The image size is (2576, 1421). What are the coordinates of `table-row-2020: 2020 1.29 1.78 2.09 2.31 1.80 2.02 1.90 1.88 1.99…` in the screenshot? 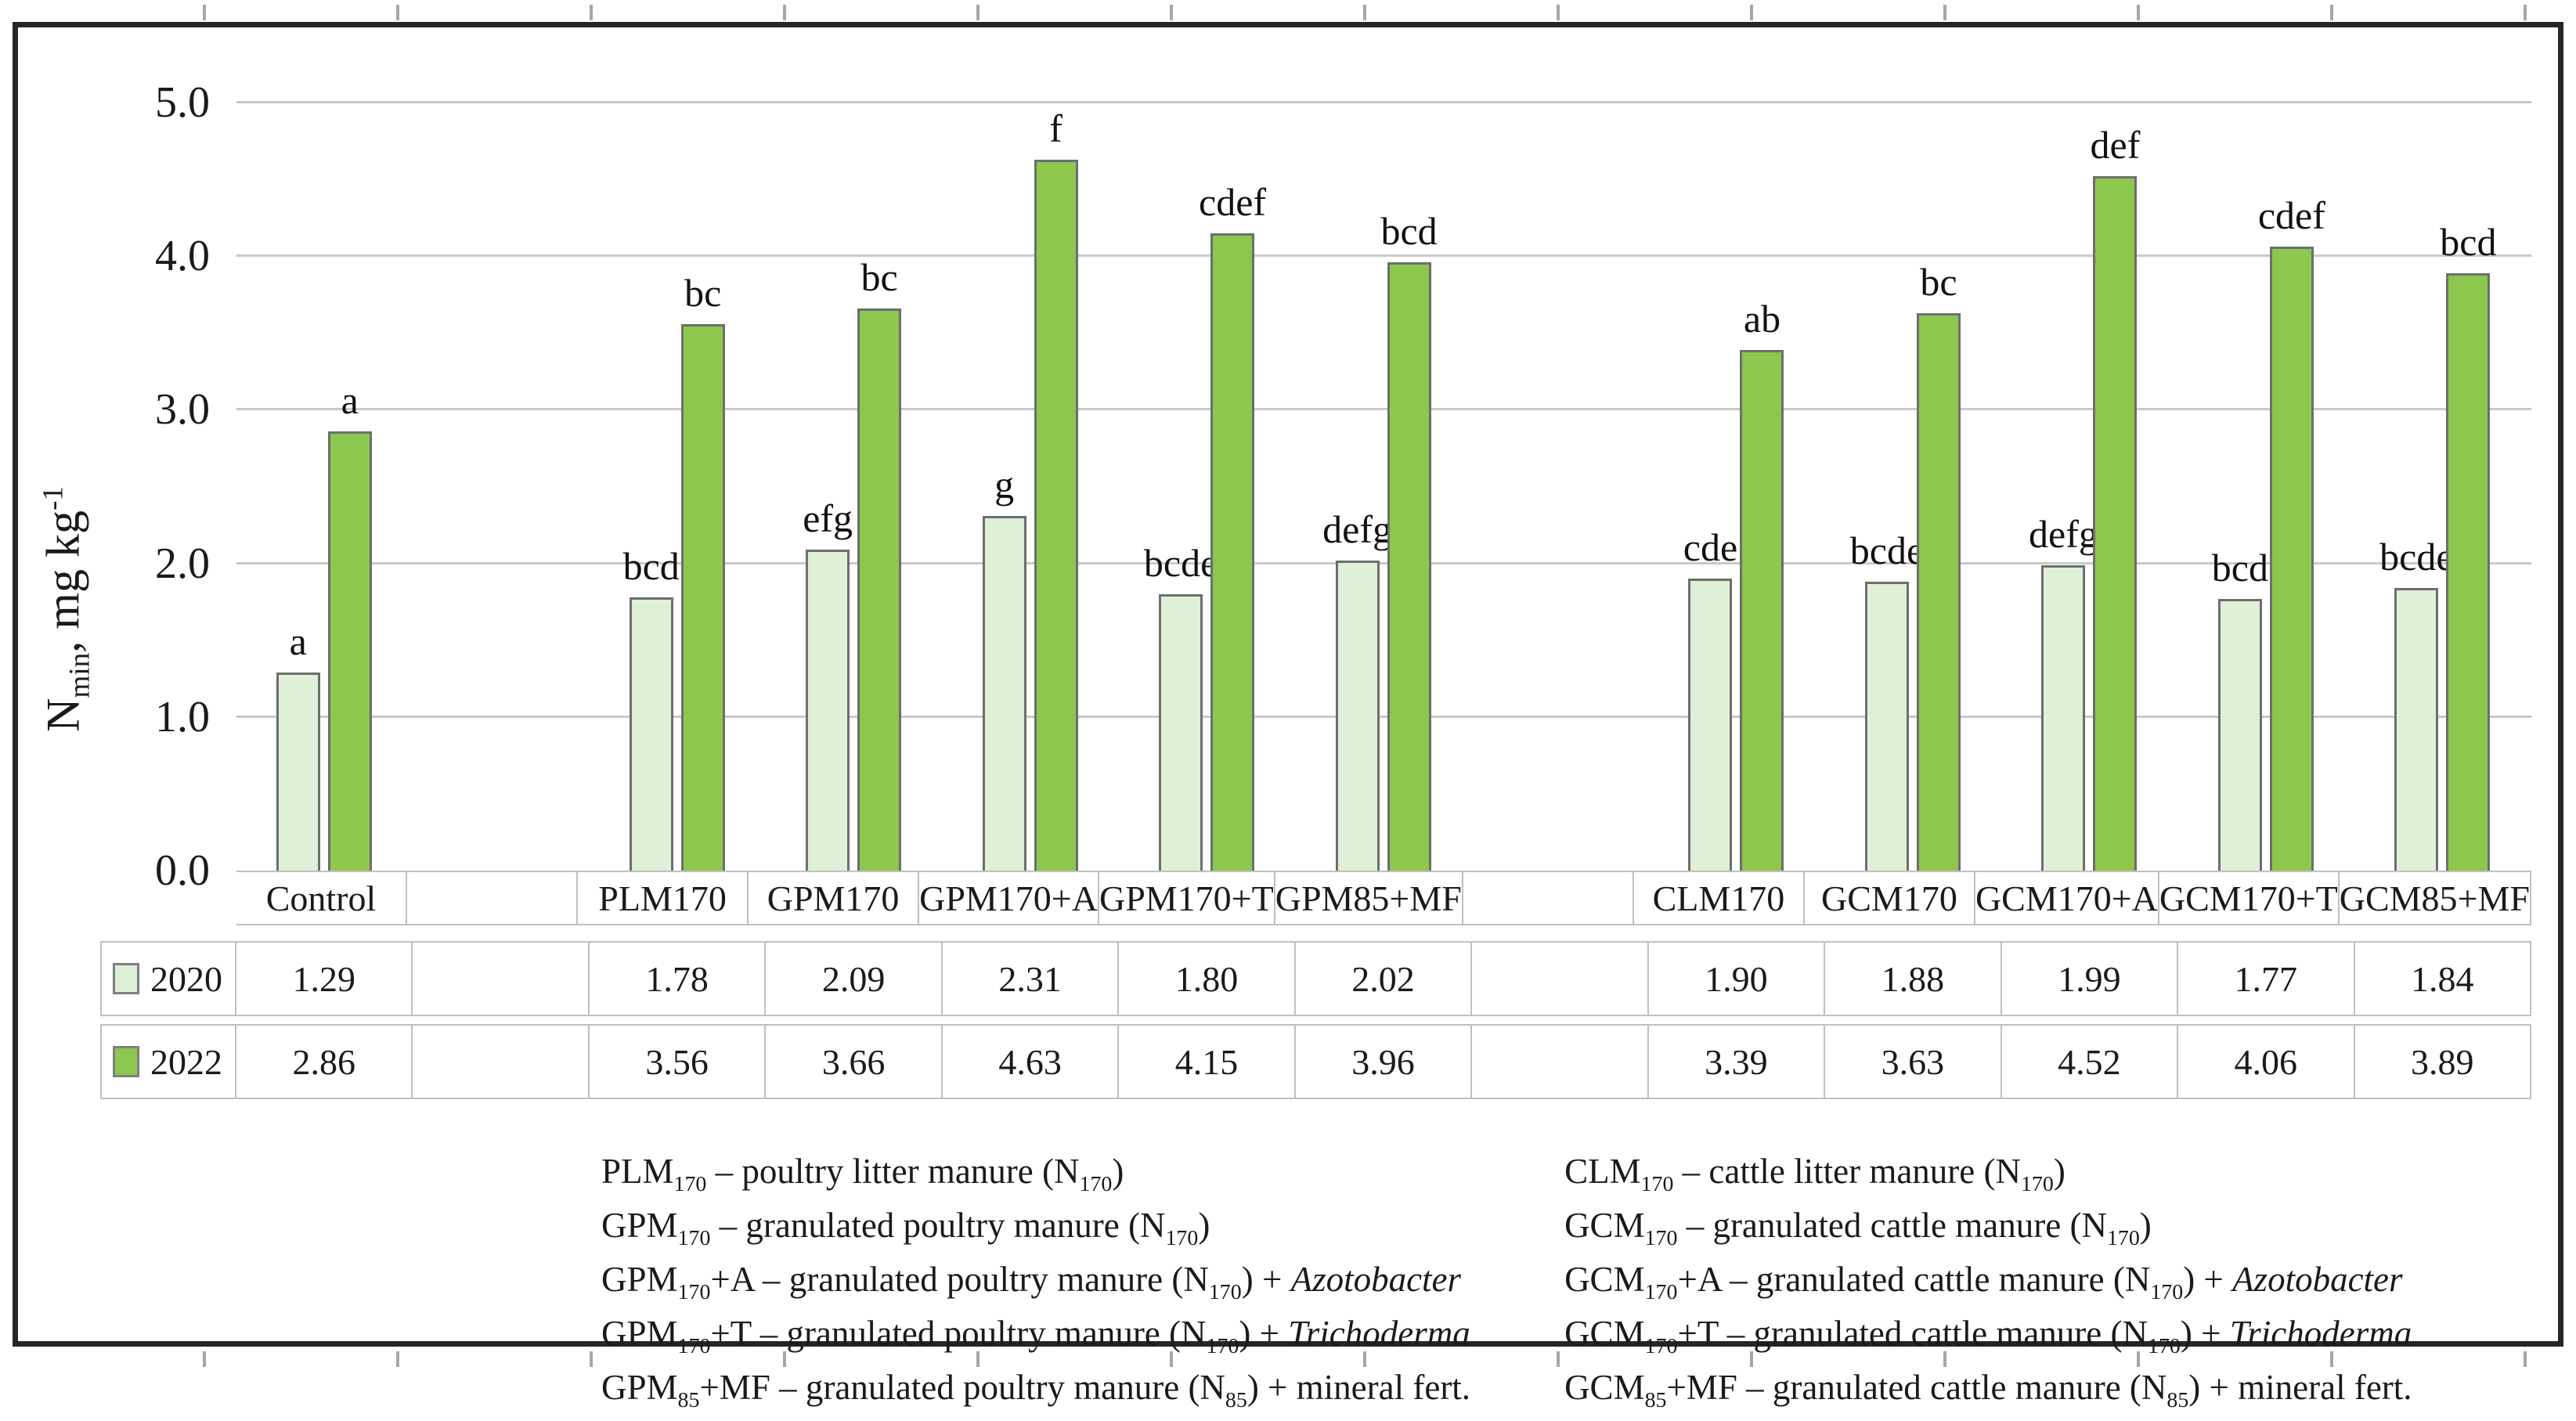 It's located at (1315, 978).